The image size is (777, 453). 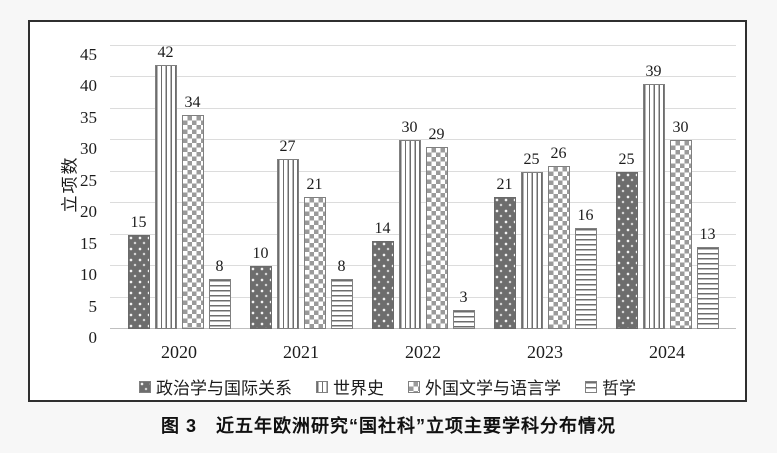 What do you see at coordinates (387, 386) in the screenshot?
I see `legend: 政治学与国际关系 世界史 外国文学与语言学 哲学` at bounding box center [387, 386].